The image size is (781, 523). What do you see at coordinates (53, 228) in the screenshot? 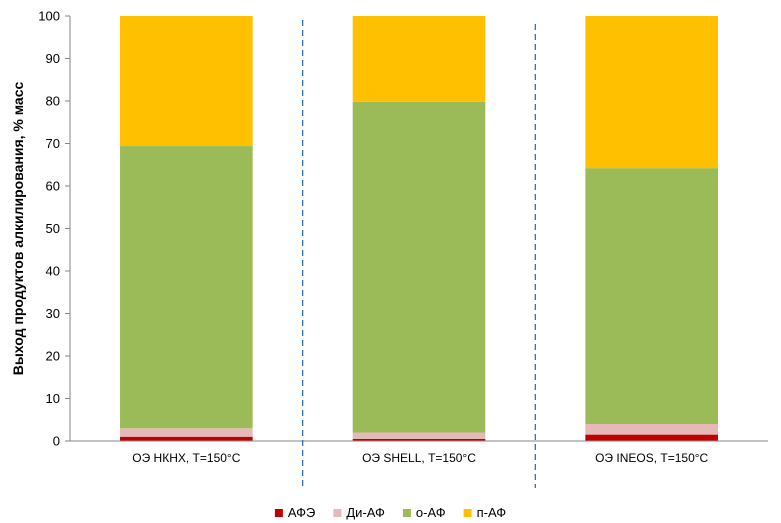
I see `y-tick-label: 50` at bounding box center [53, 228].